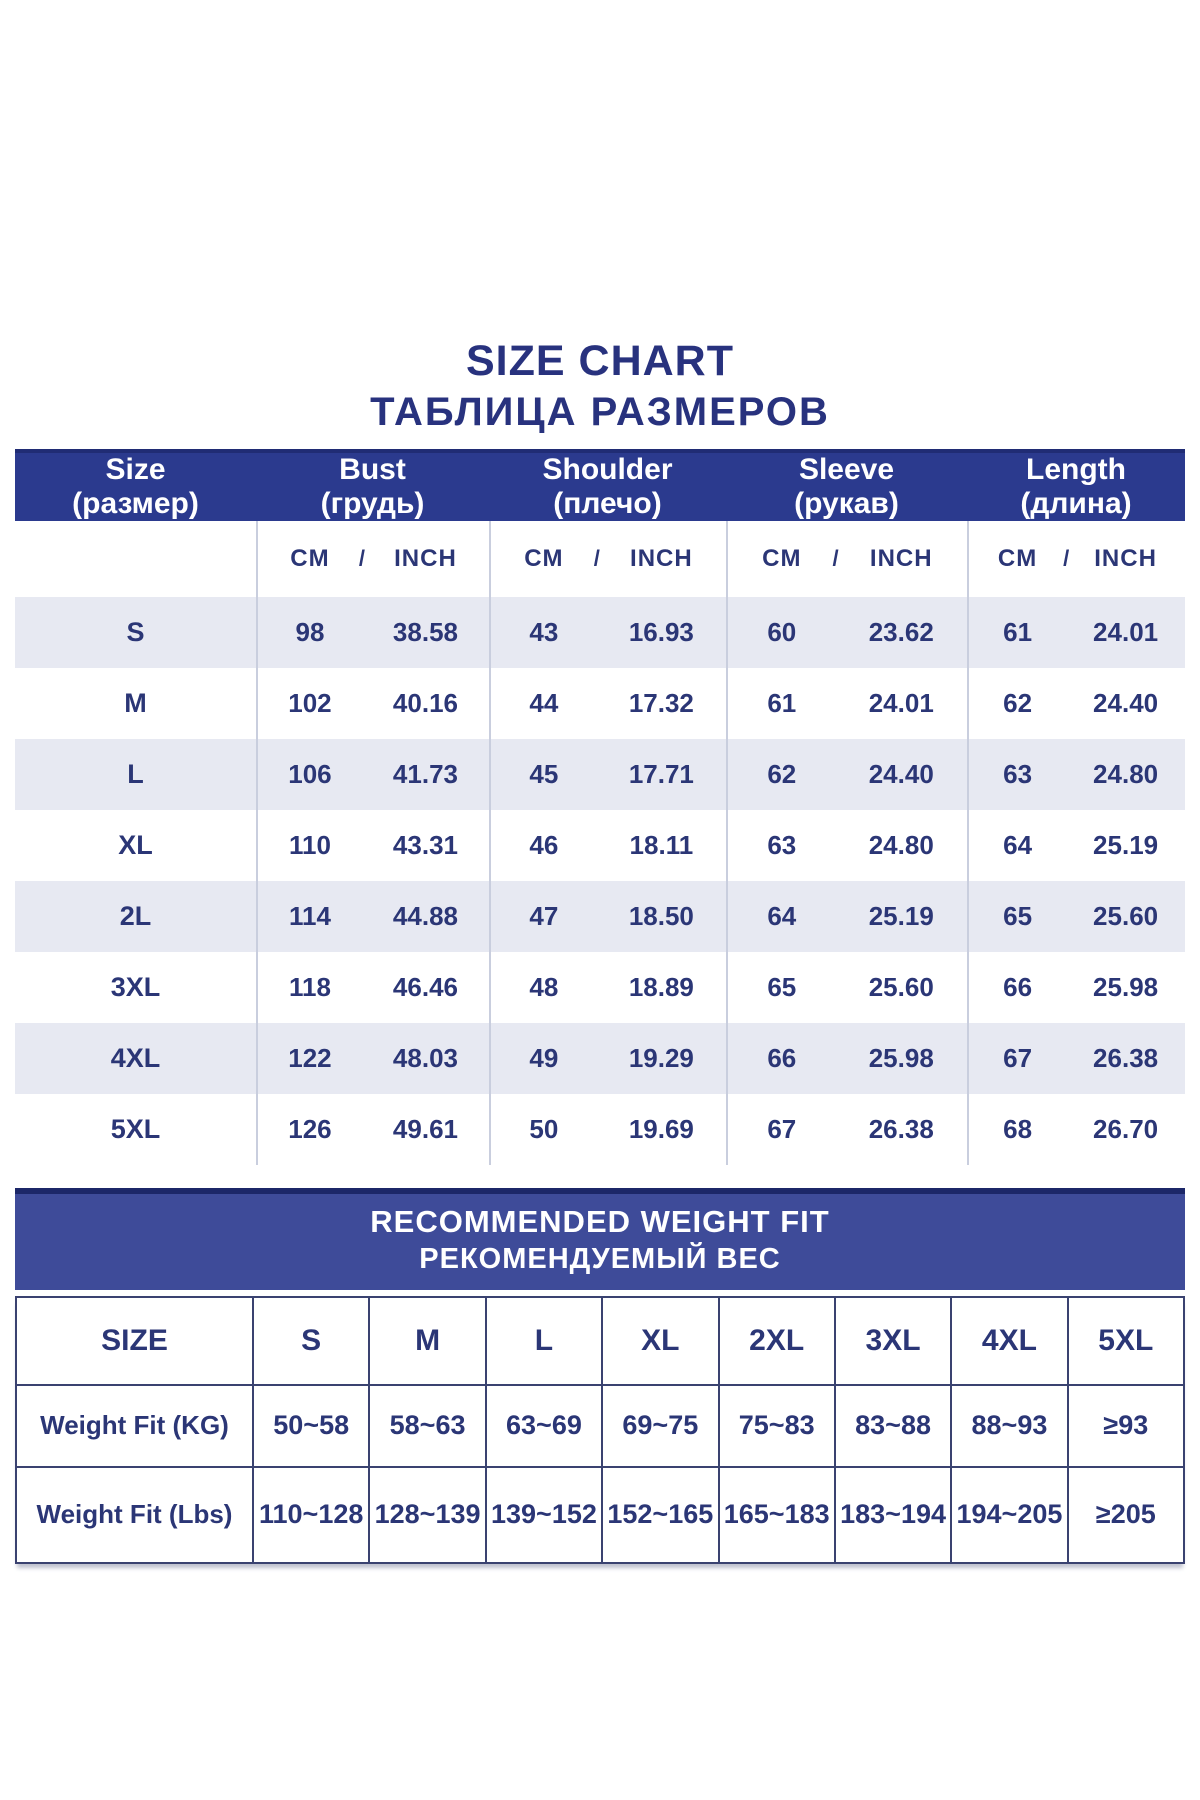  What do you see at coordinates (135, 559) in the screenshot?
I see `unit-row-spacer` at bounding box center [135, 559].